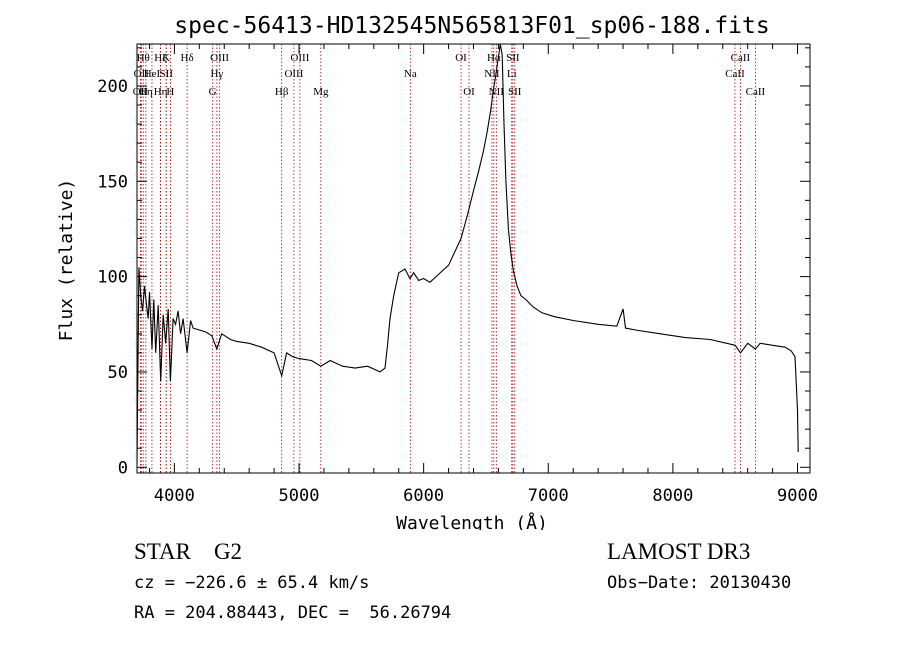  I want to click on x-axis-label: Wavelength (Å), so click(472, 521).